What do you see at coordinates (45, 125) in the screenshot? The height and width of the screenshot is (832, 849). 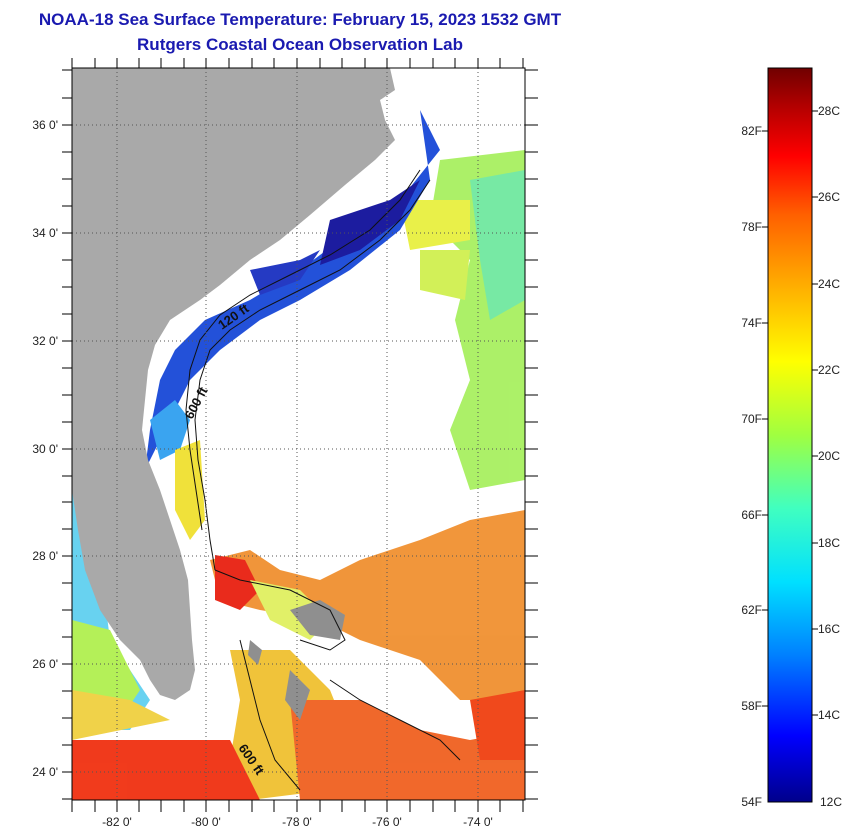 I see `lat-label: 36 0'` at bounding box center [45, 125].